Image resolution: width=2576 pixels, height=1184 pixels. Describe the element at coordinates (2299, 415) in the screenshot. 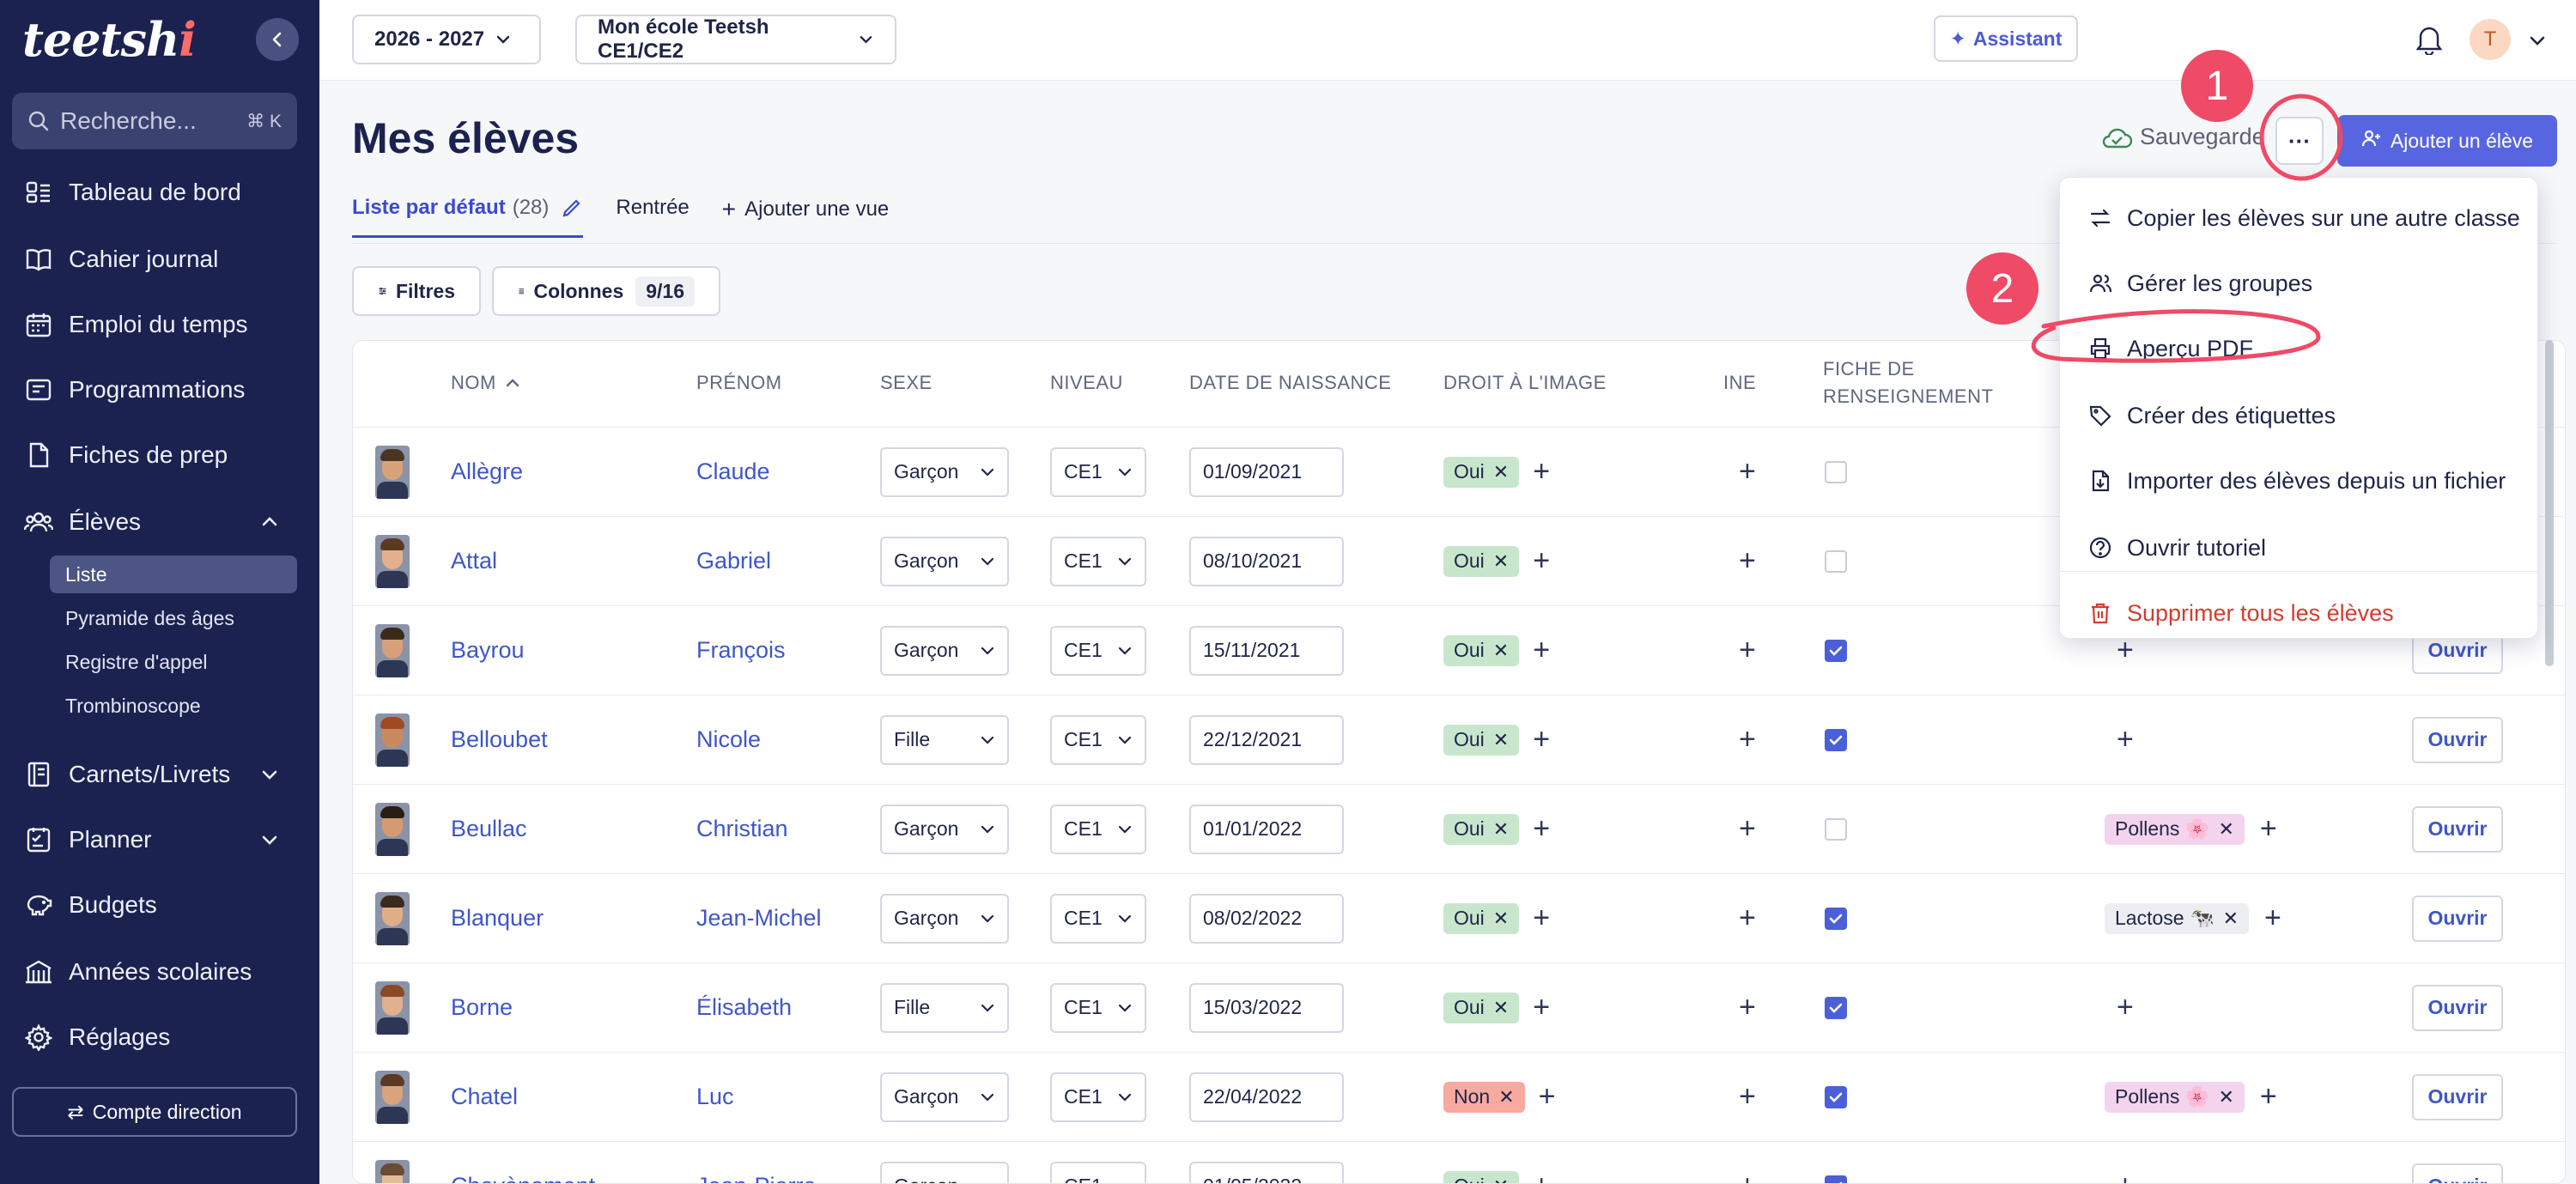

I see `menu-item-etiquettes: Créer des étiquettes` at that location.